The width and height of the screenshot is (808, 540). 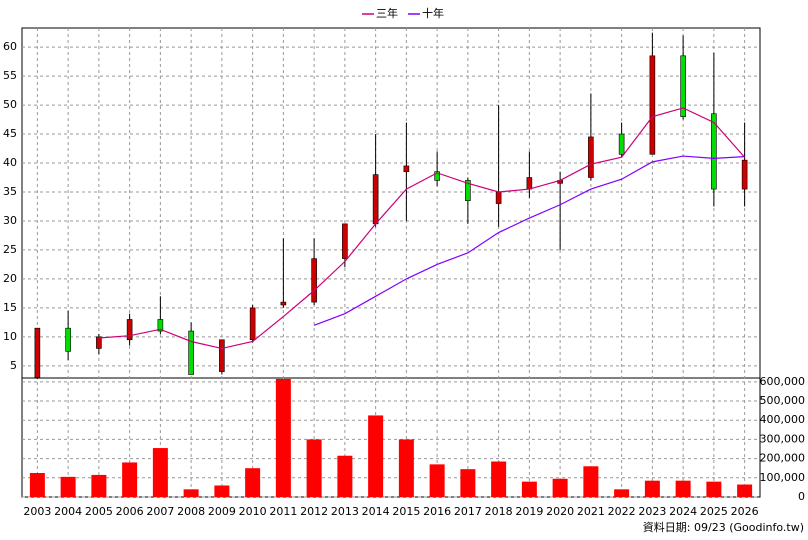 I want to click on x-tick-label: 2022, so click(x=622, y=511).